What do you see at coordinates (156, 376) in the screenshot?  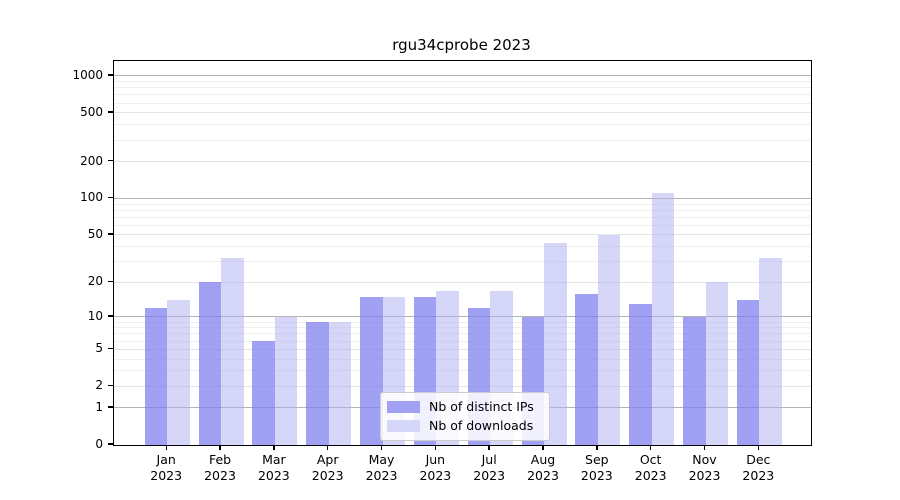 I see `bar-jan-ips` at bounding box center [156, 376].